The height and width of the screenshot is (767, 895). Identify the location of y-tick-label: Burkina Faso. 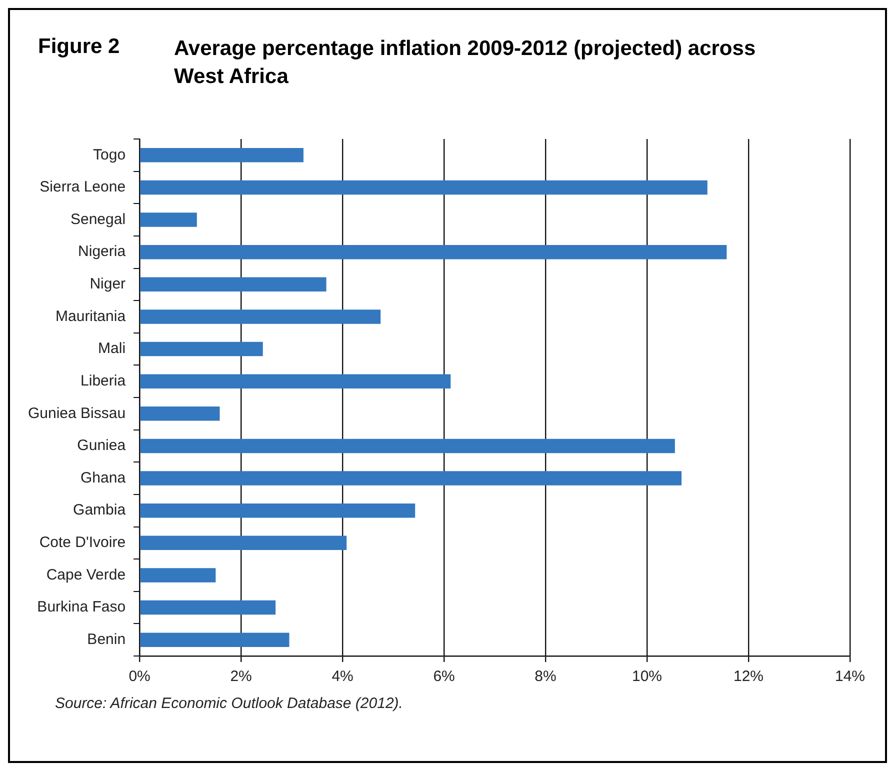
(81, 607).